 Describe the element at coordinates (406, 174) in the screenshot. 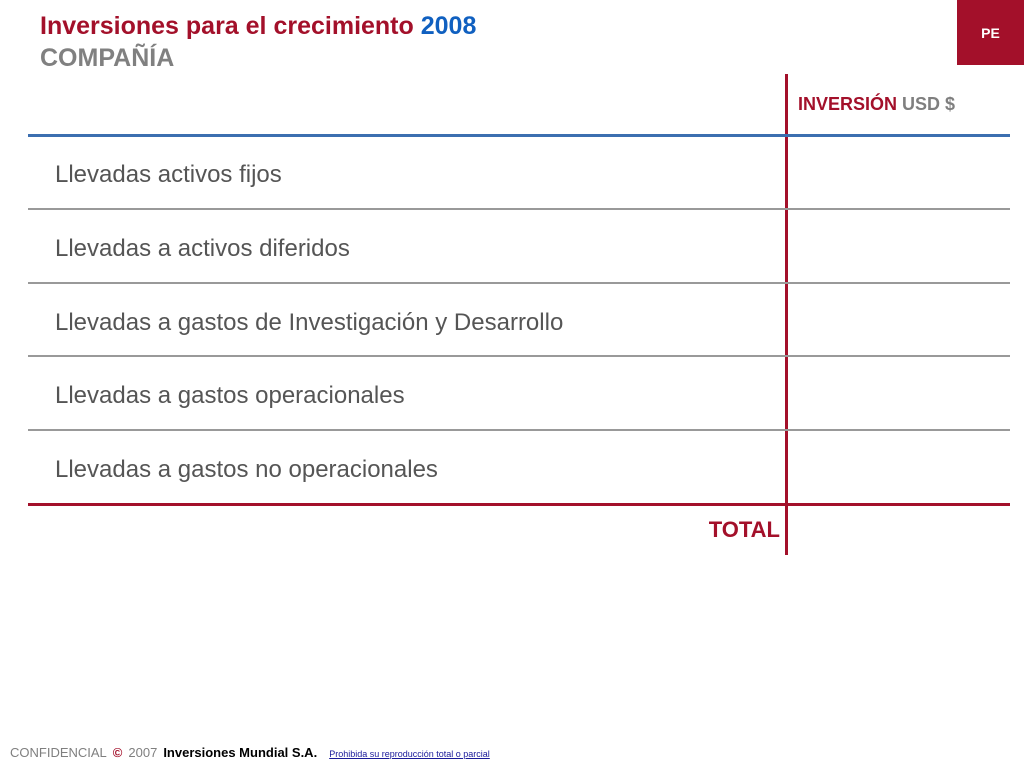

I see `table-row: Llevadas activos fijos` at that location.